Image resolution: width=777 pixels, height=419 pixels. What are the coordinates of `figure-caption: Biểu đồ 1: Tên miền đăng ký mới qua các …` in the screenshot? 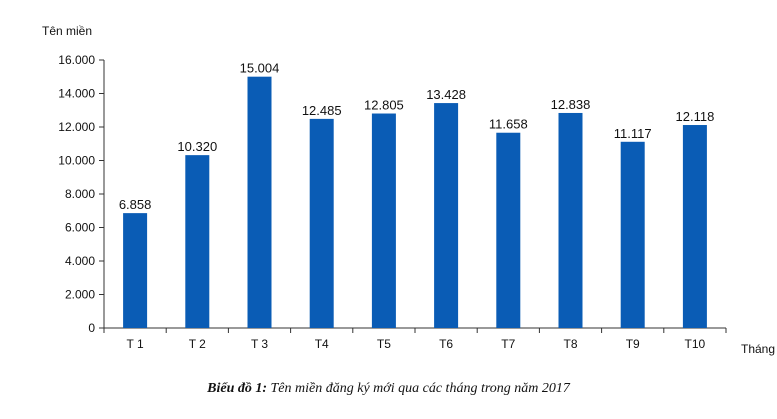 It's located at (388, 389).